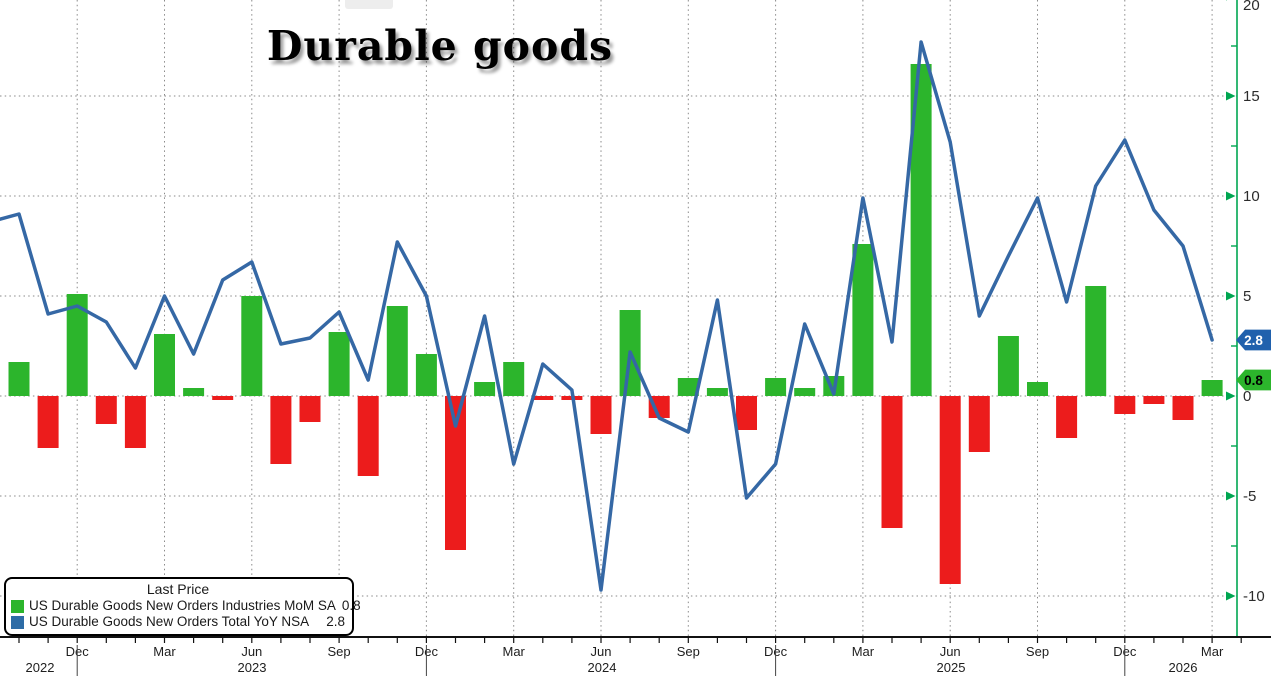 Image resolution: width=1271 pixels, height=677 pixels. Describe the element at coordinates (252, 667) in the screenshot. I see `x-year-label: 2023` at that location.